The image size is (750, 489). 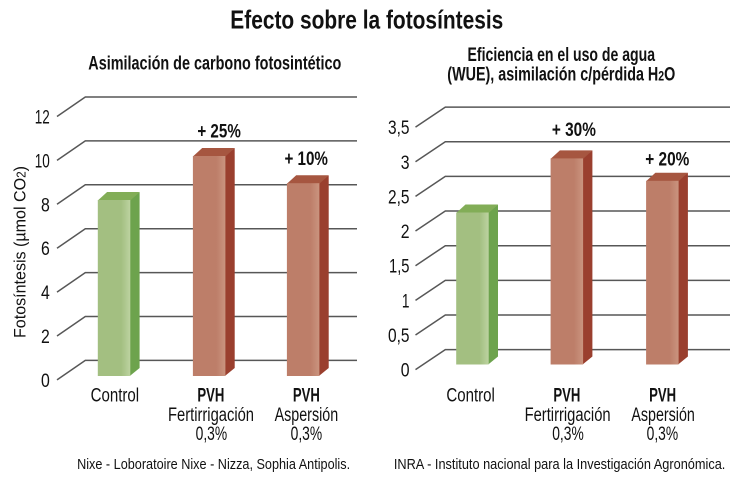 I want to click on svg-text: 3, so click(x=405, y=163).